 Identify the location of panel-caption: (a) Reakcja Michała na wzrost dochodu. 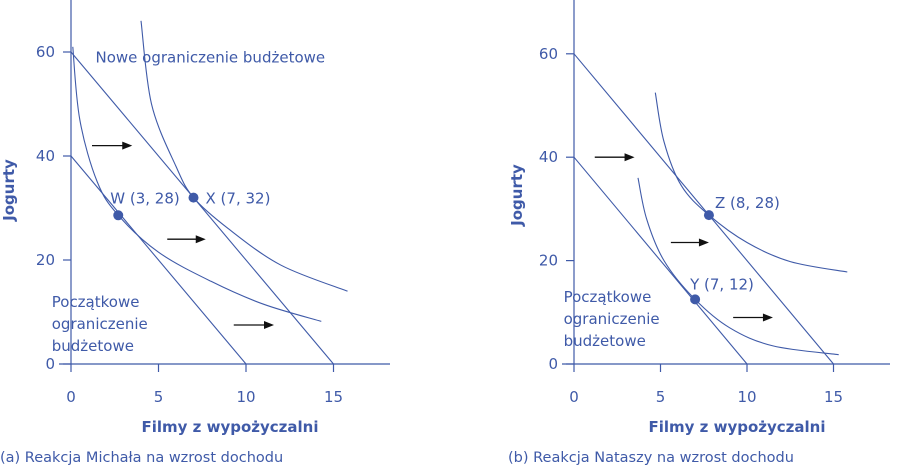
(141, 457).